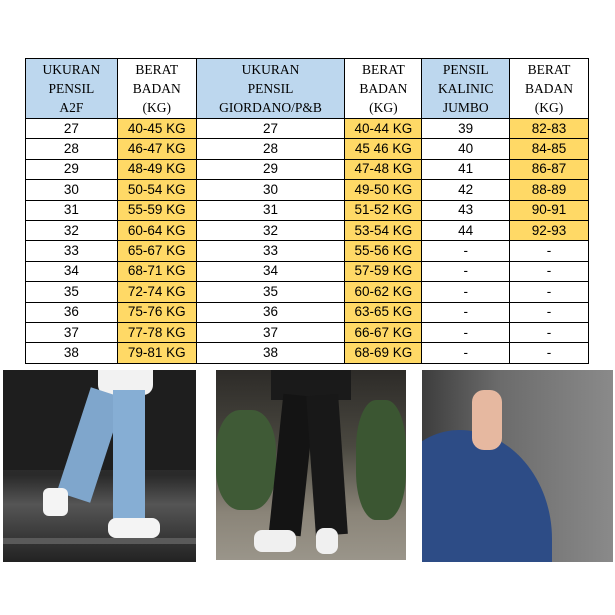 The image size is (615, 615). I want to click on weight-cell: 53-54 KG, so click(383, 230).